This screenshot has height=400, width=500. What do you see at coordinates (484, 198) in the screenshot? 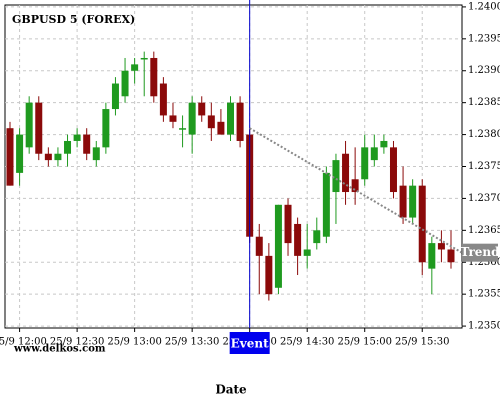
I see `y-tick-label: 1.2370` at bounding box center [484, 198].